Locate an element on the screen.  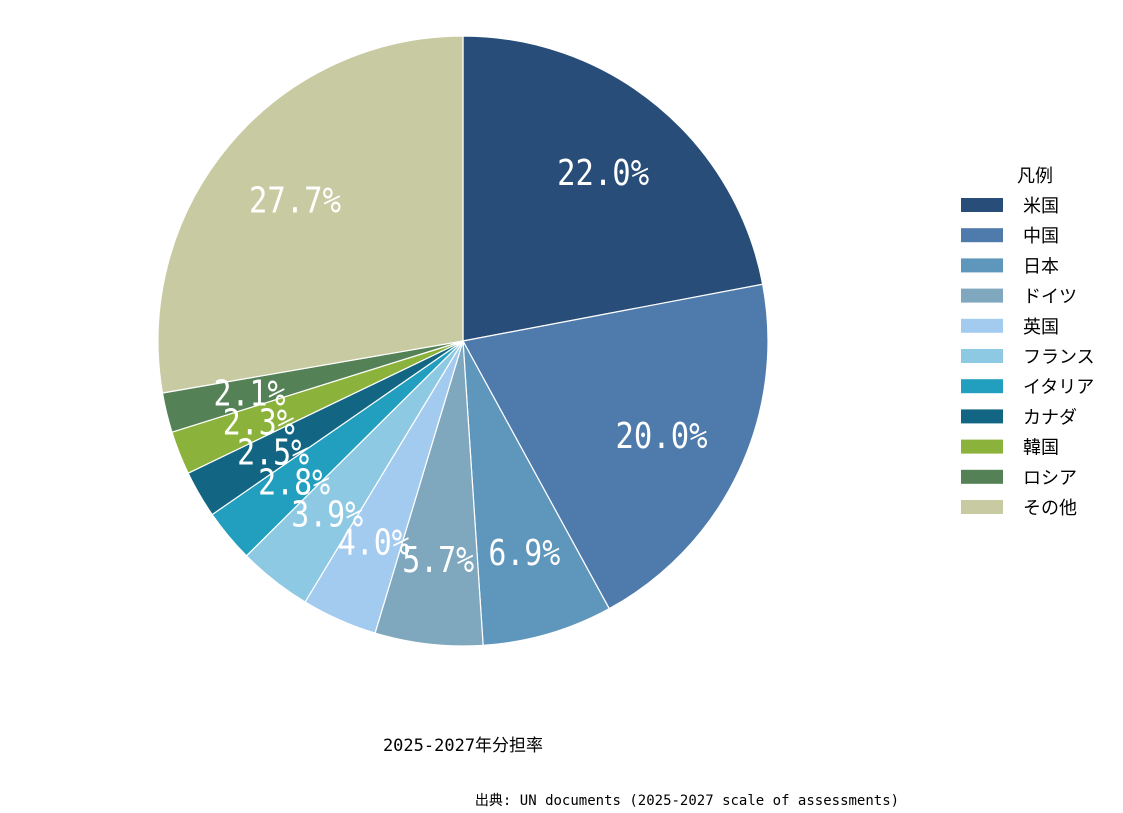
legend-label: フランス is located at coordinates (1059, 357).